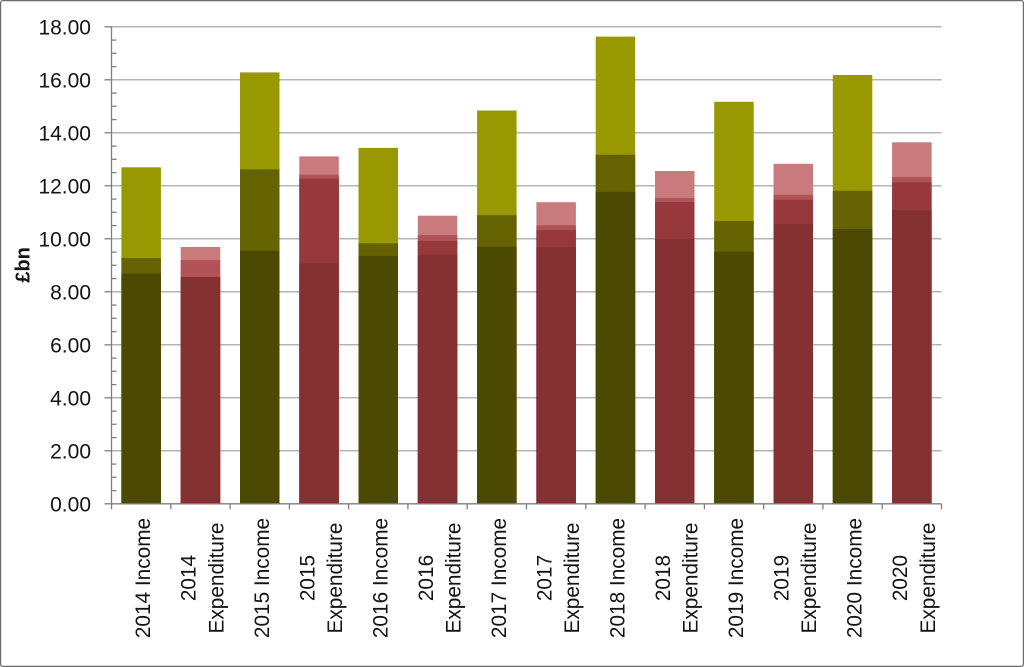  Describe the element at coordinates (64, 133) in the screenshot. I see `svg-text: 14.00` at that location.